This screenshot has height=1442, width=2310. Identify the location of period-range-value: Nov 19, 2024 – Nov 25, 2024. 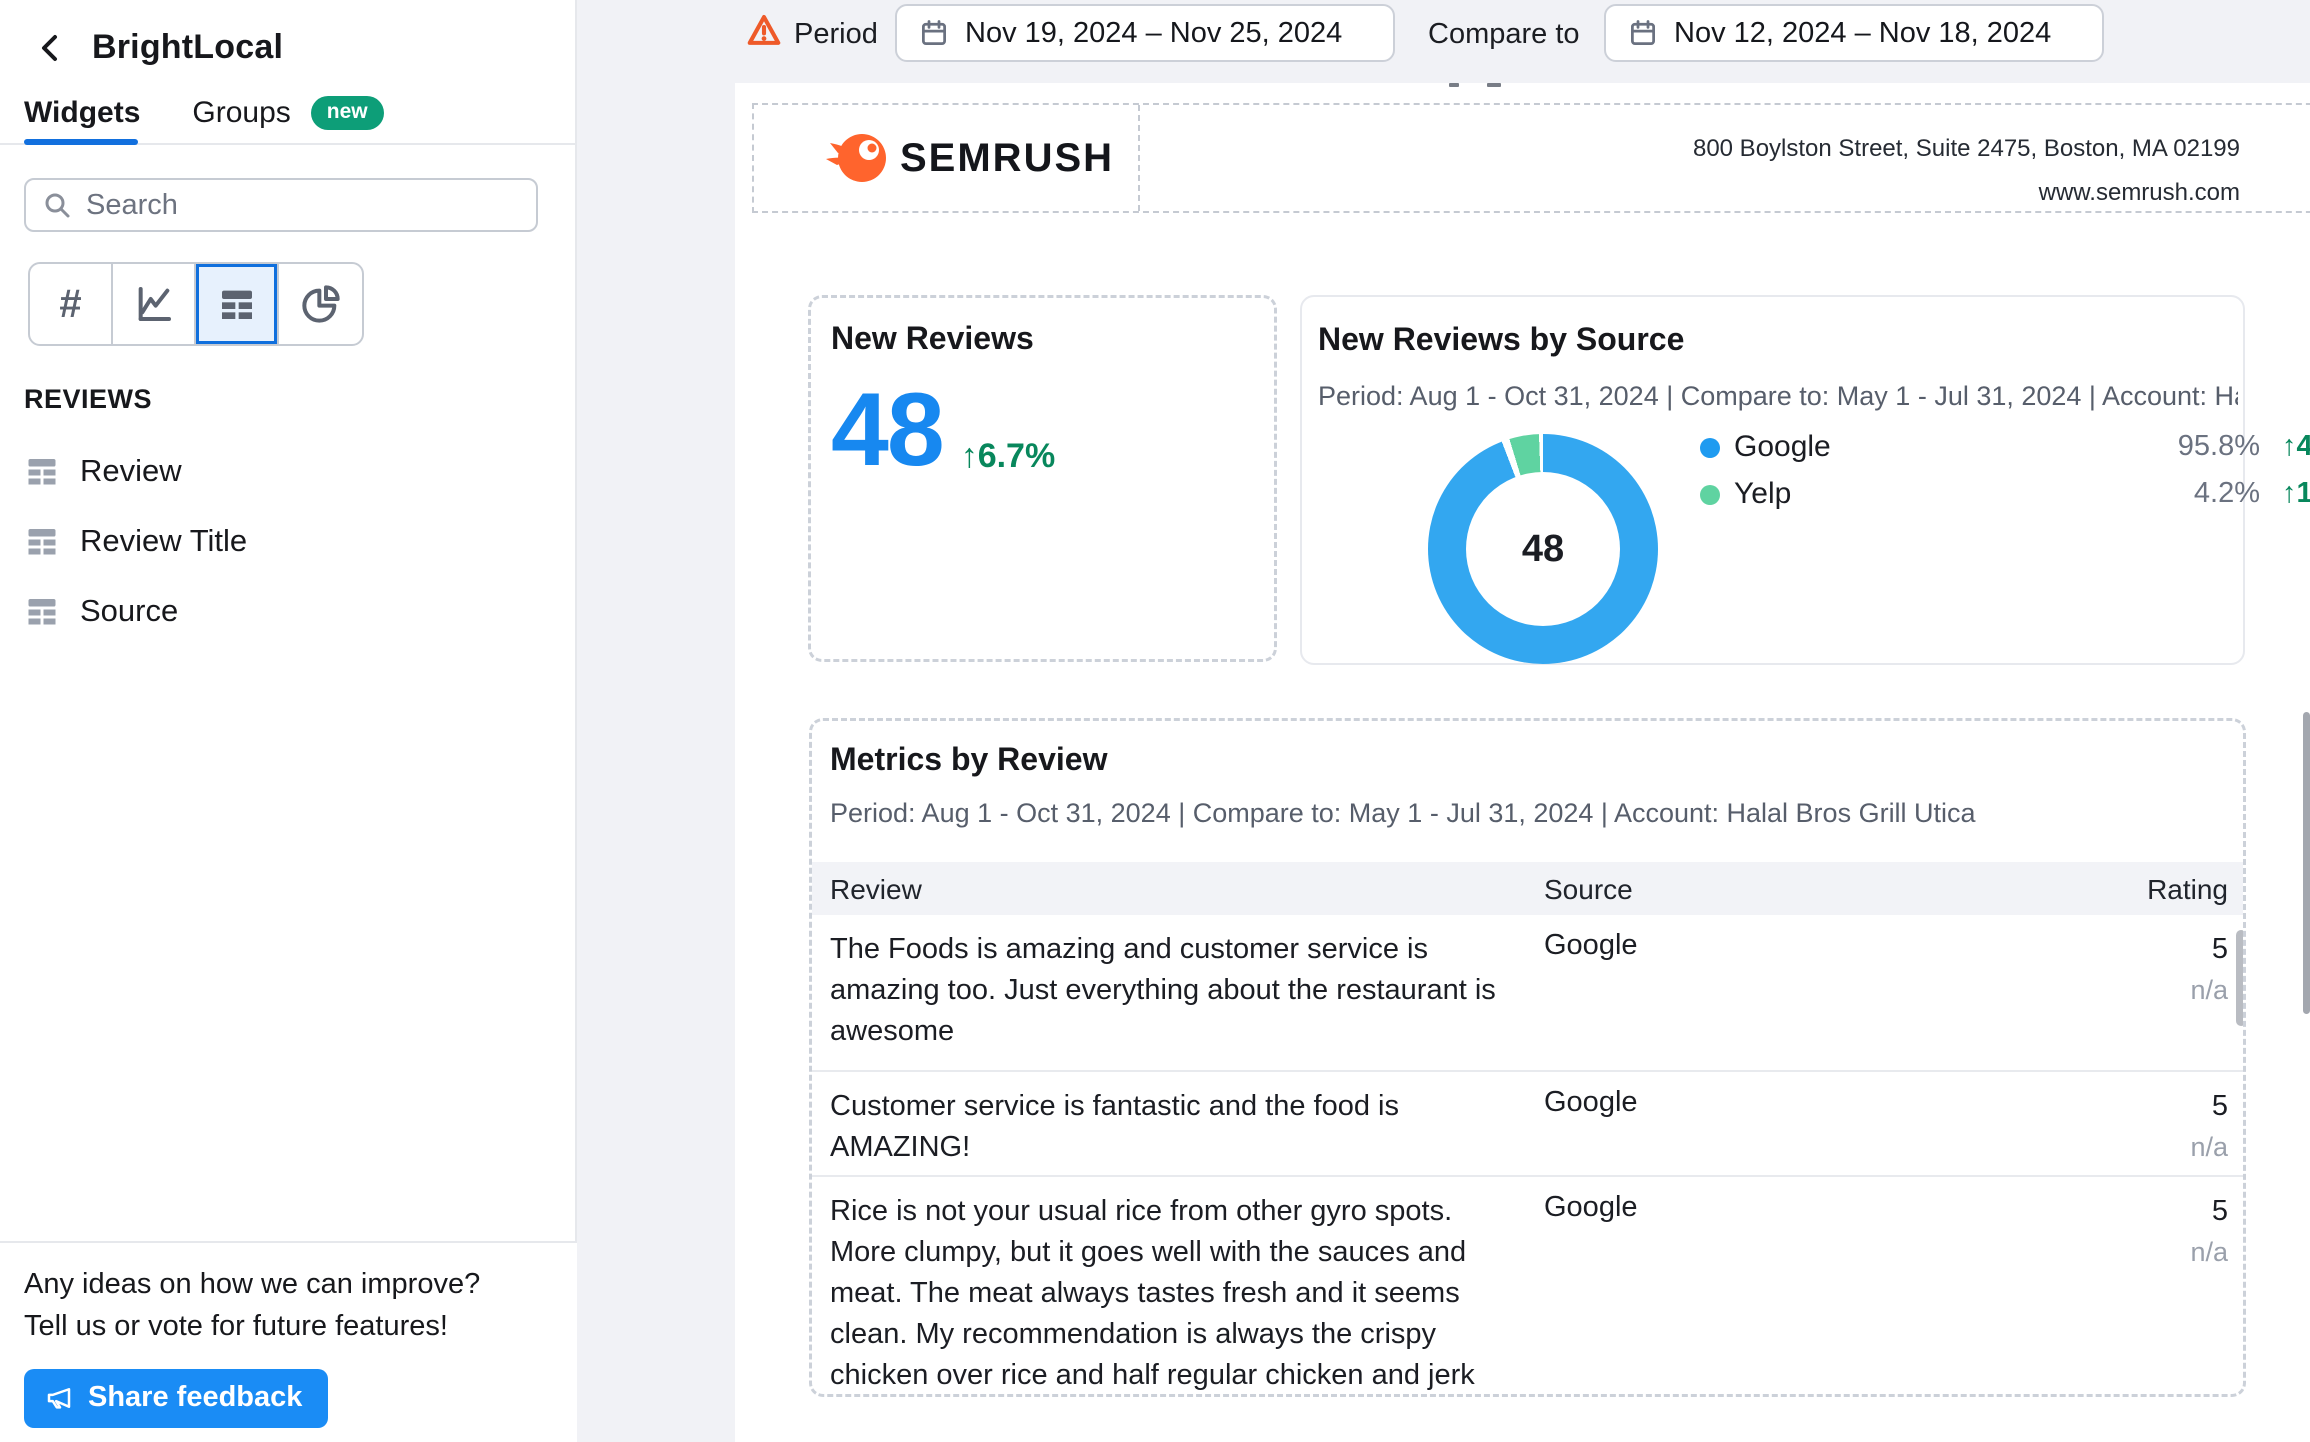
(1154, 32).